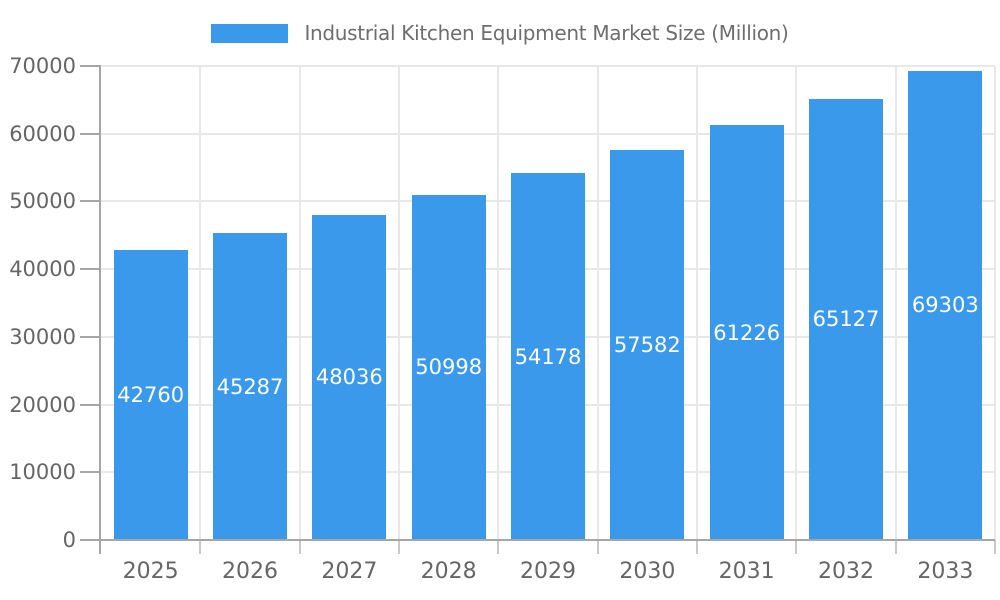 Image resolution: width=1000 pixels, height=600 pixels. I want to click on bar-2031, so click(746, 332).